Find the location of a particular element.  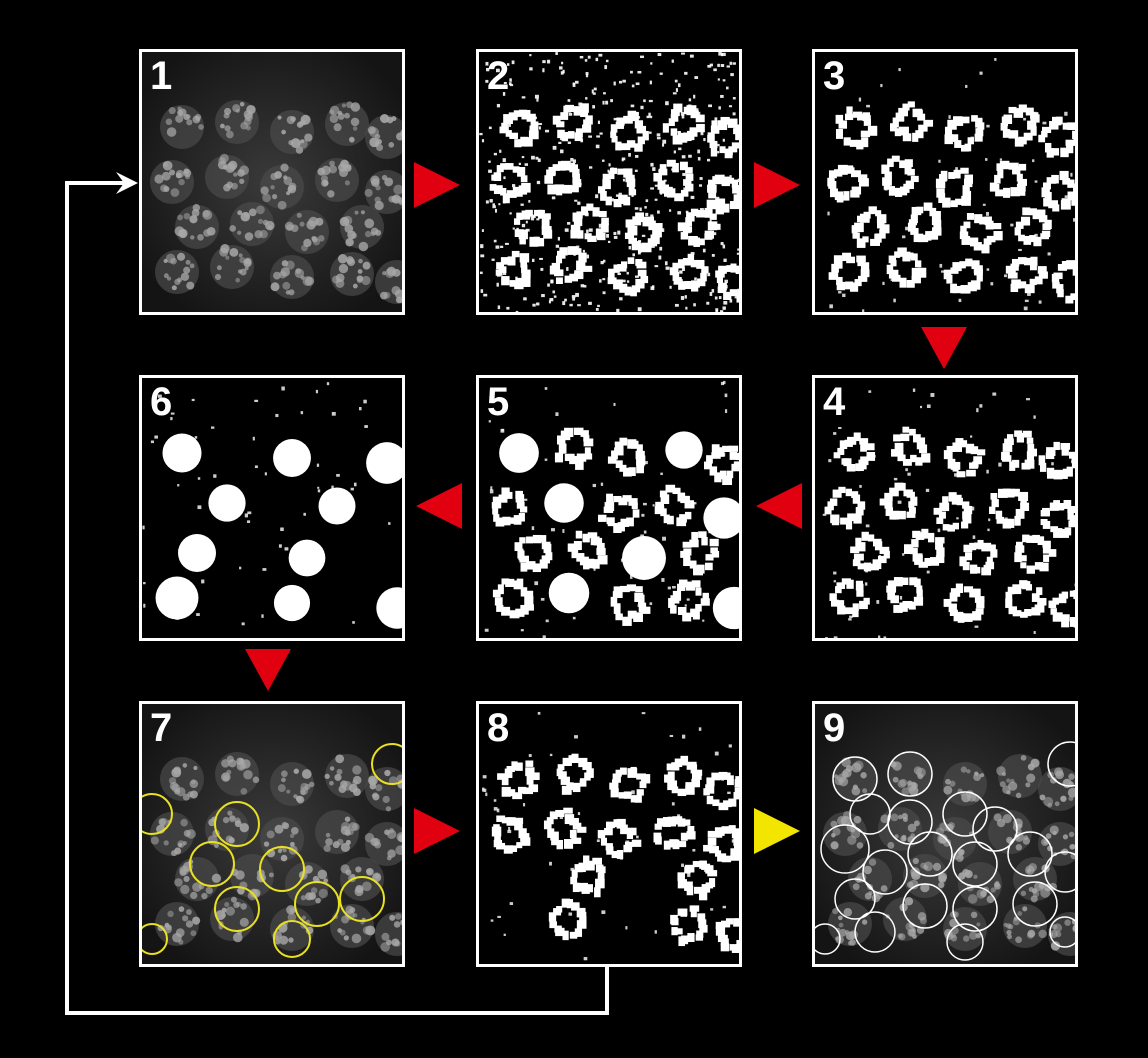

panel-number: 2 is located at coordinates (498, 76).